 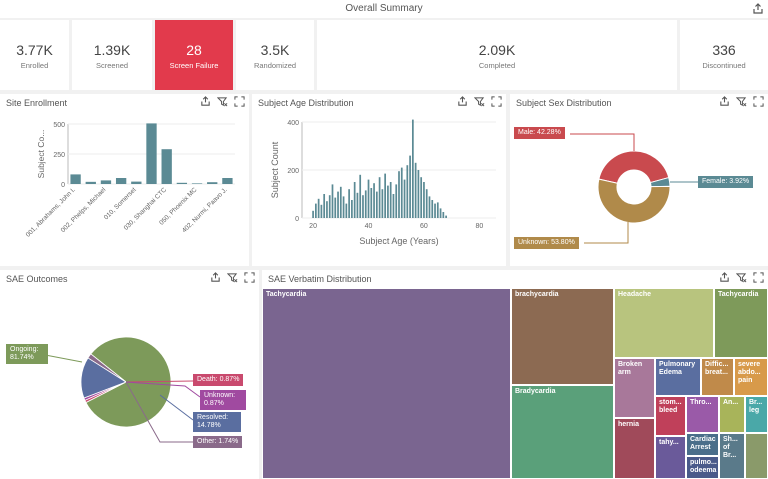 I want to click on treemap-tile: Pulmonary Edema, so click(x=678, y=377).